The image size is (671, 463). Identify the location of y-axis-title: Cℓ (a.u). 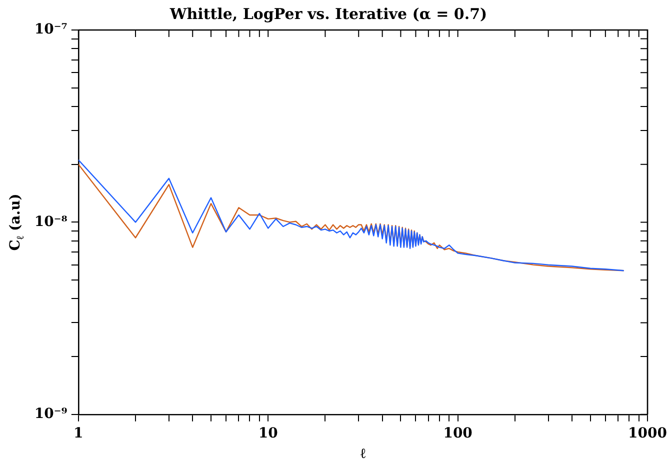
(17, 222).